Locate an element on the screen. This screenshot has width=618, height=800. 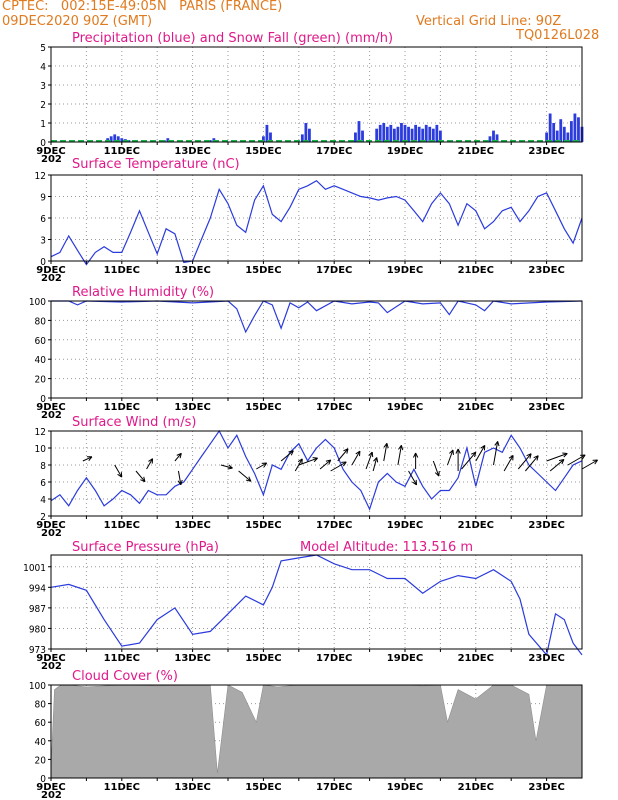
x-tick-label: 9DEC is located at coordinates (50, 407).